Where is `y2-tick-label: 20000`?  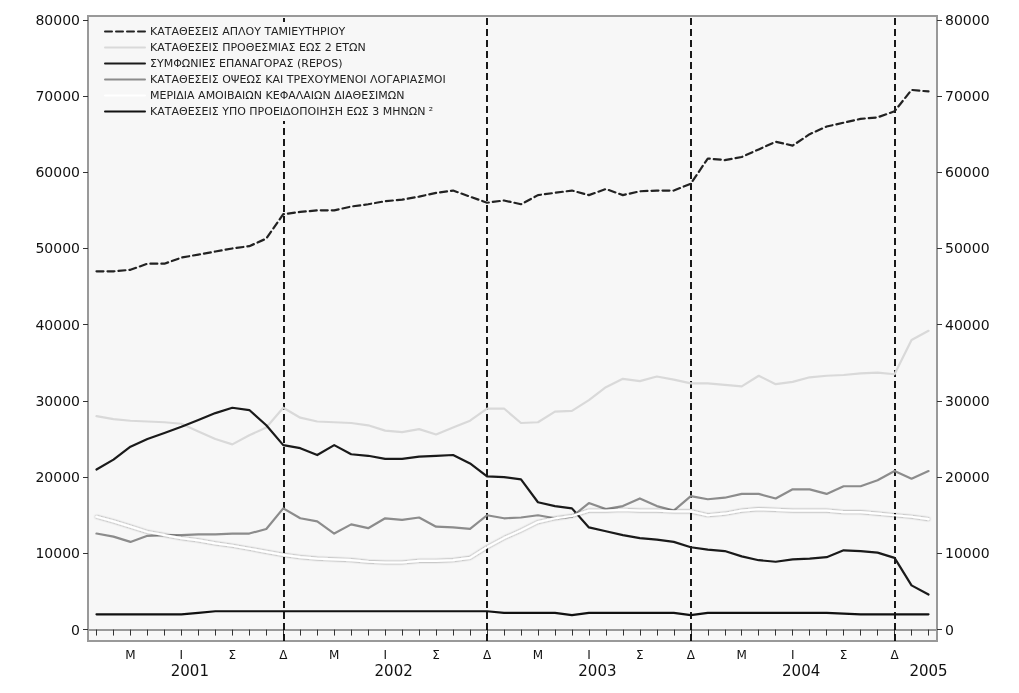
y2-tick-label: 20000 is located at coordinates (967, 477).